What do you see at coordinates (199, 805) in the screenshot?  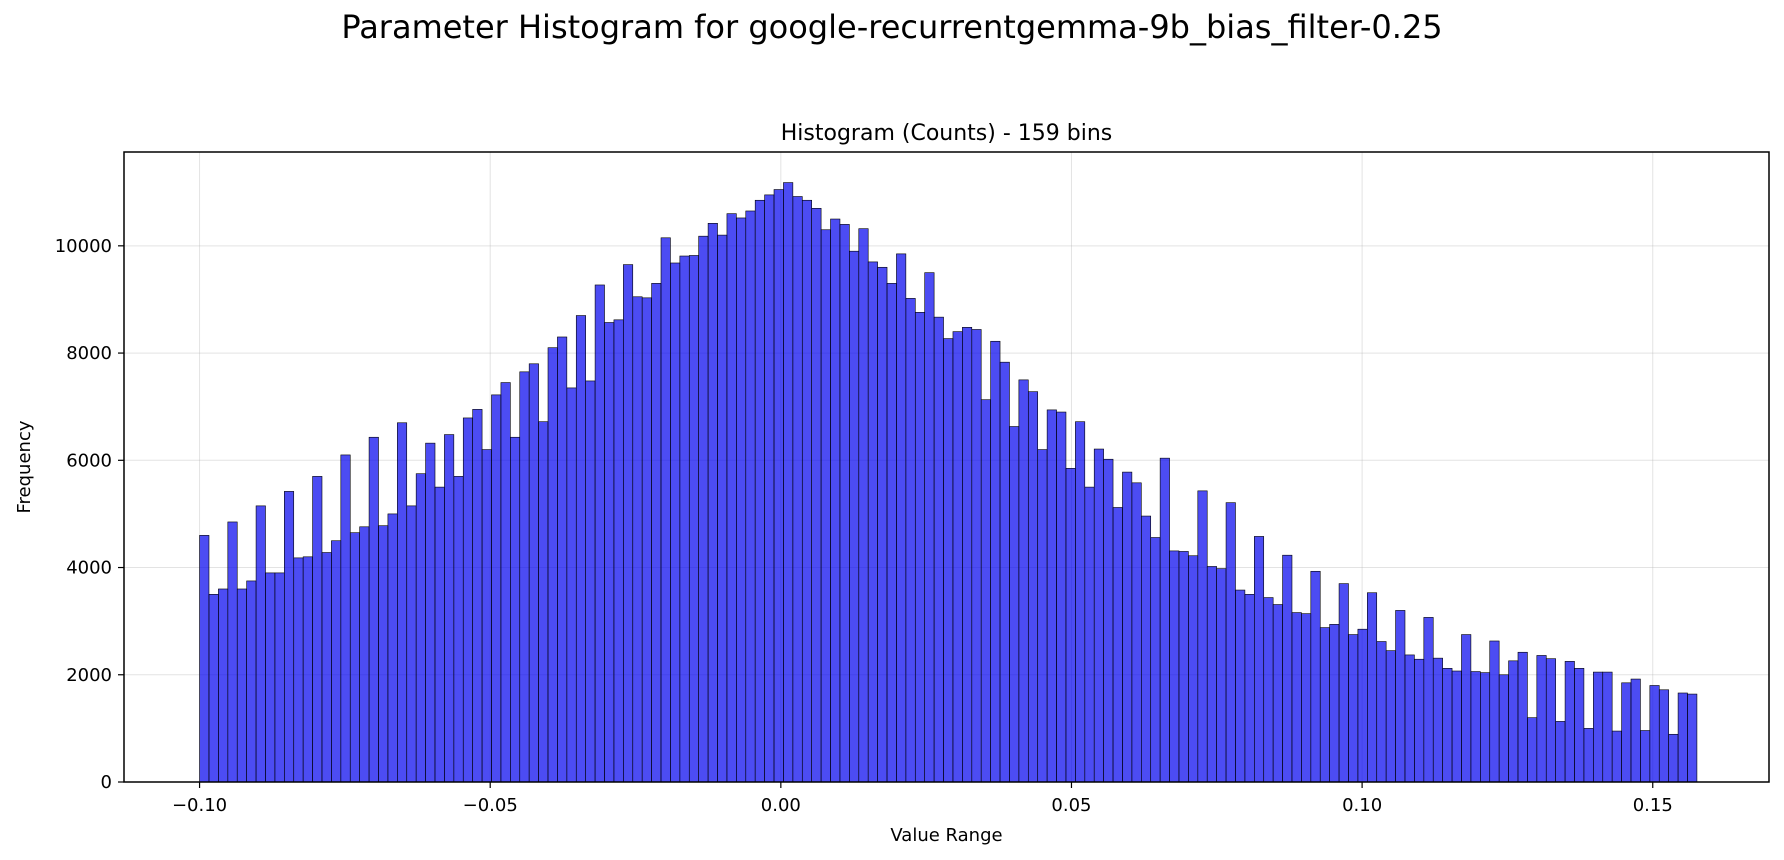 I see `x-tick-label: −0.10` at bounding box center [199, 805].